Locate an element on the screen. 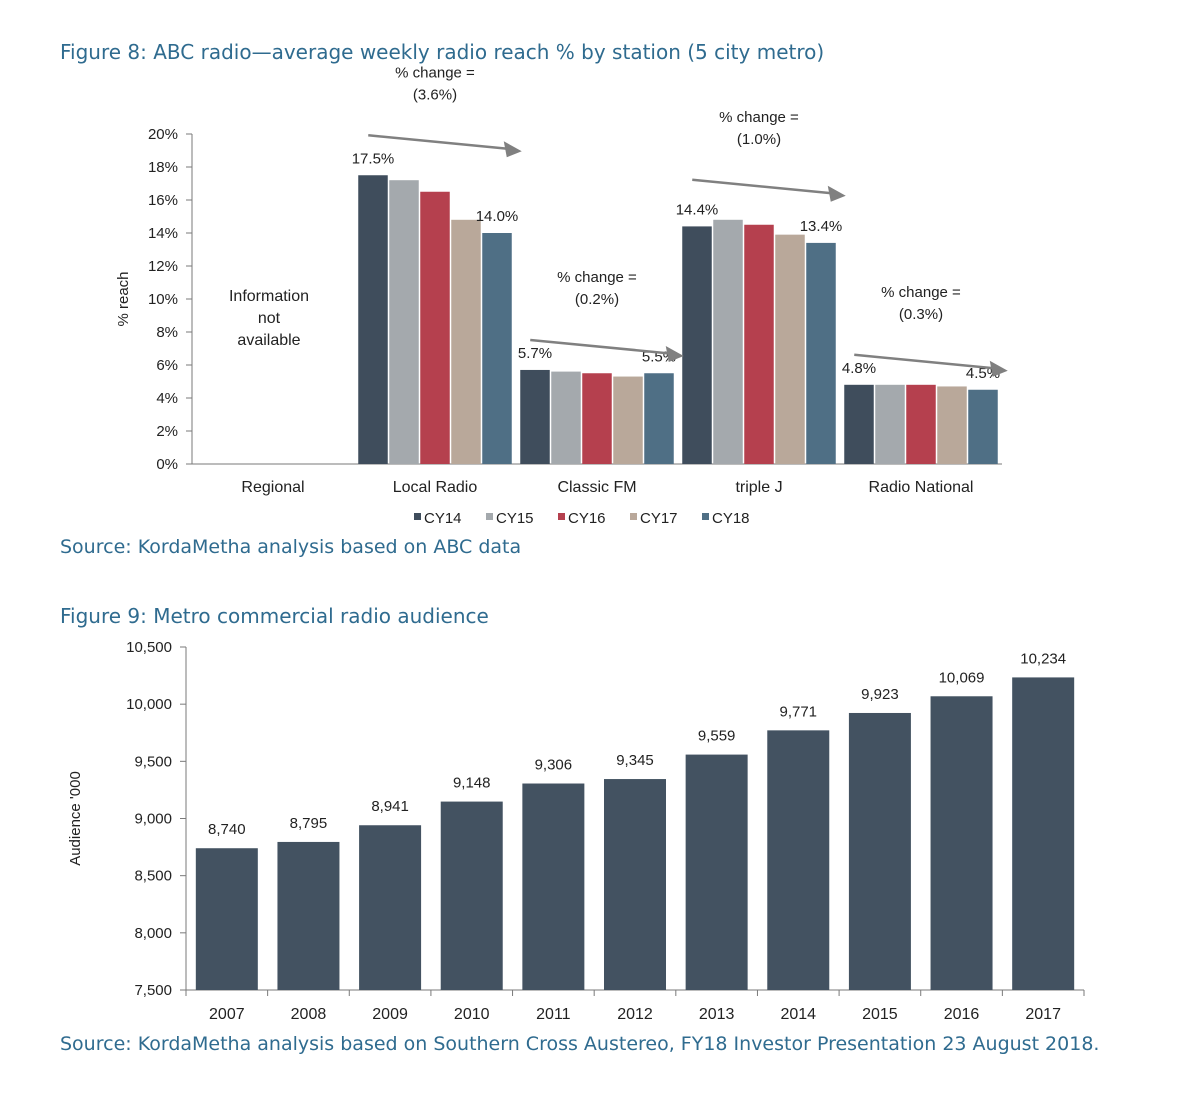 The width and height of the screenshot is (1178, 1098). fig8-y-tick-label: 0% is located at coordinates (167, 464).